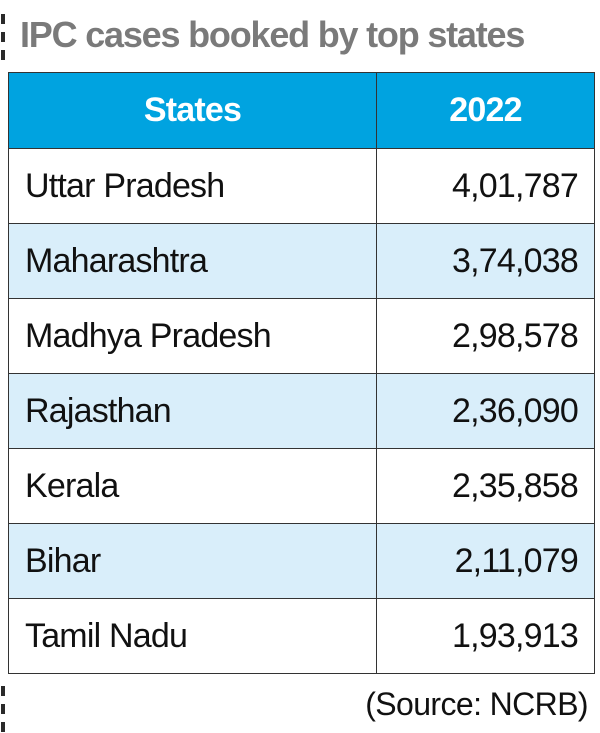 Image resolution: width=600 pixels, height=733 pixels. I want to click on state-cell: Maharashtra, so click(192, 261).